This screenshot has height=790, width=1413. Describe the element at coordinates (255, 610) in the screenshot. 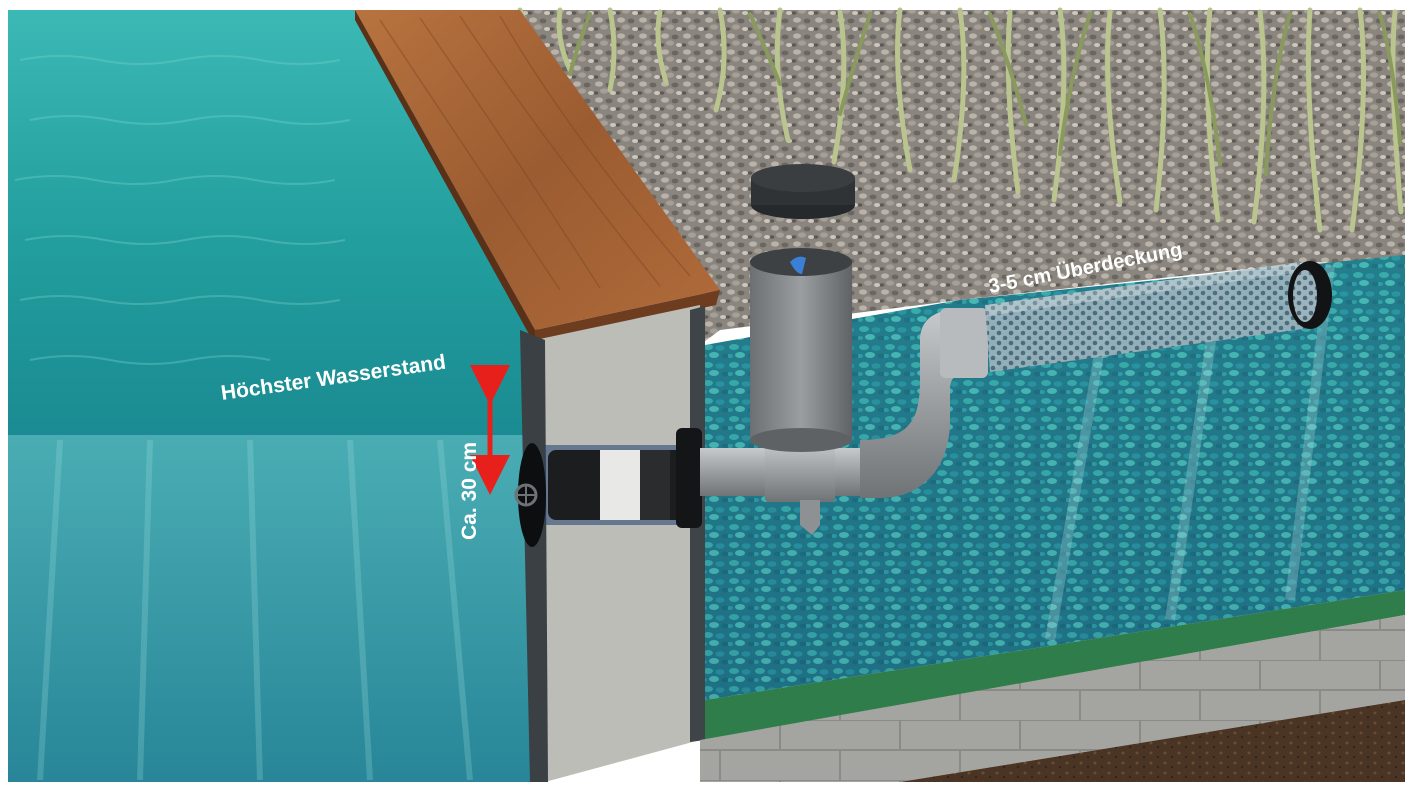

I see `light-rays` at that location.